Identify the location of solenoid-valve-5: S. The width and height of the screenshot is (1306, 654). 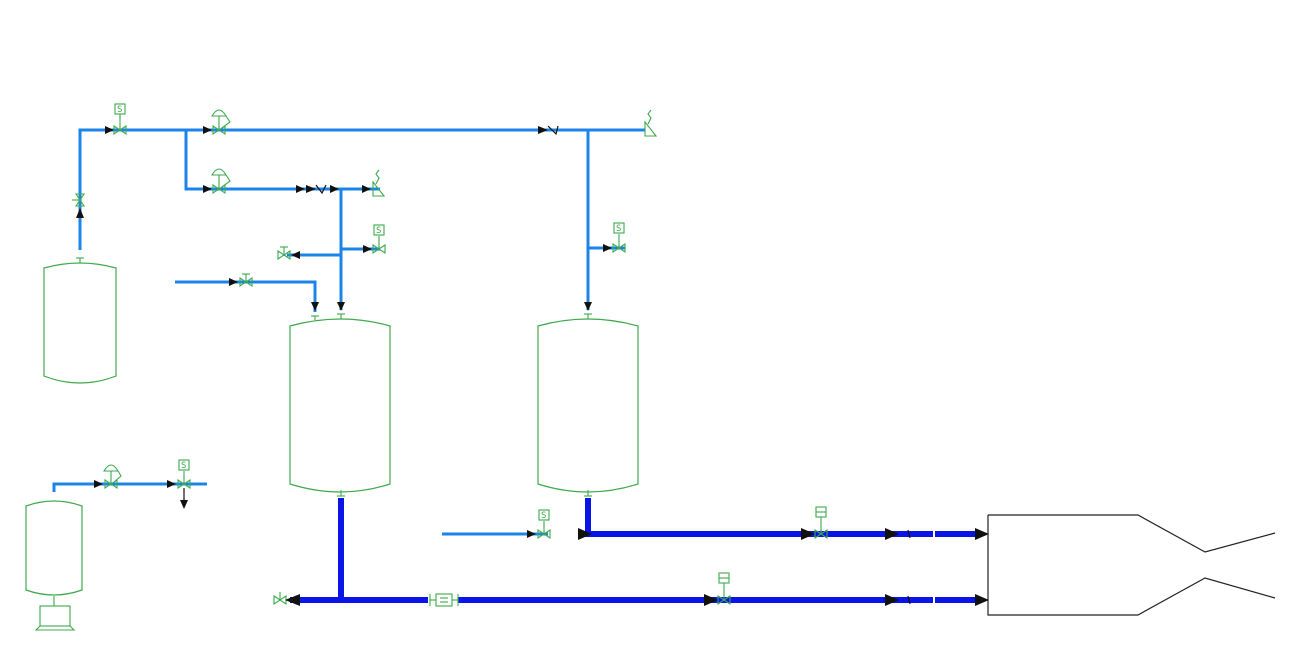
(544, 524).